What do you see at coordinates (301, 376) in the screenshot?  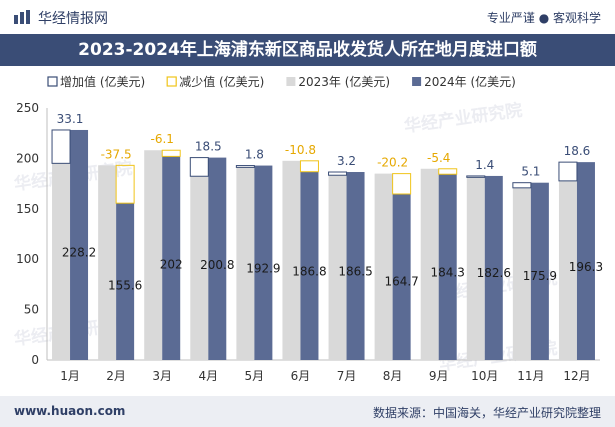 I see `x-tick-label: 6月` at bounding box center [301, 376].